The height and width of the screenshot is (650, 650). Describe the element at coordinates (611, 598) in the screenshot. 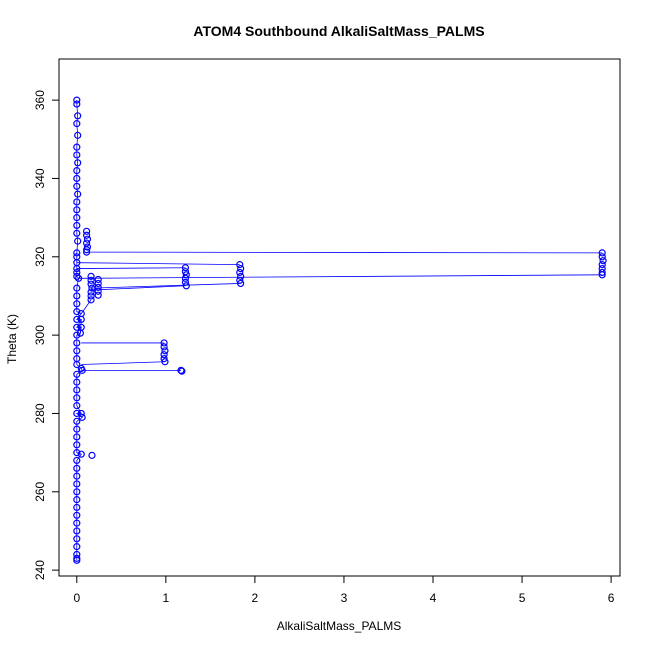

I see `x-tick-label: 6` at that location.